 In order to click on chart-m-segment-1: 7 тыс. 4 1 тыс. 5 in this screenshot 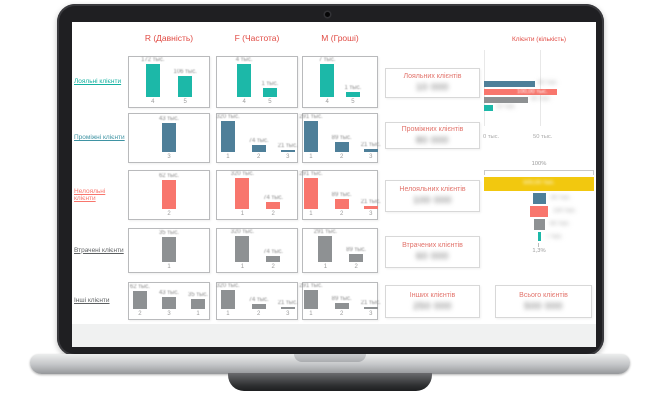, I will do `click(340, 82)`.